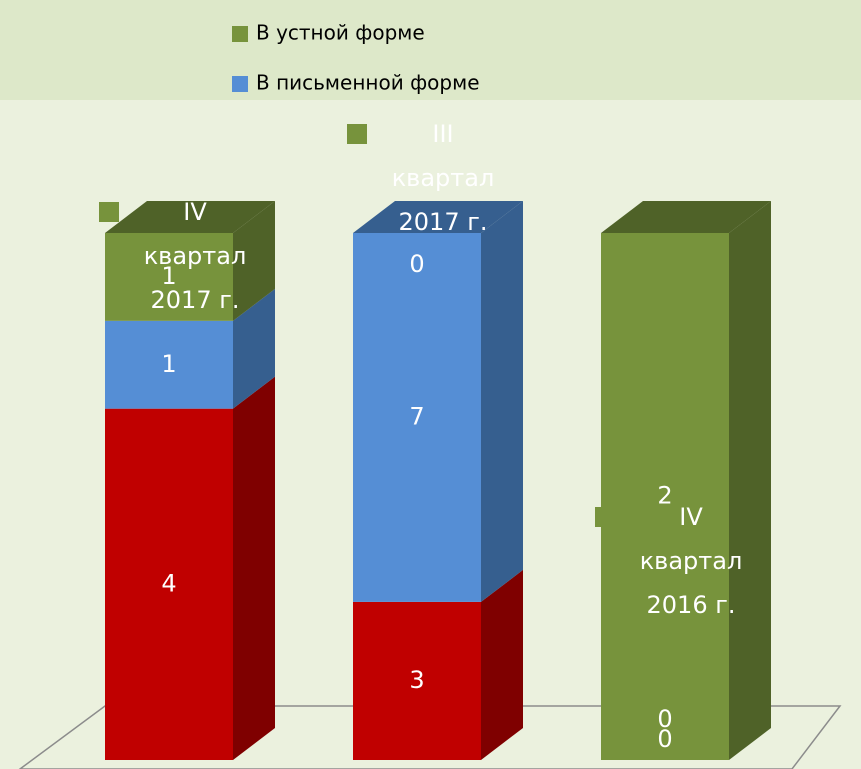 Image resolution: width=861 pixels, height=769 pixels. I want to click on legend-band, so click(430, 50).